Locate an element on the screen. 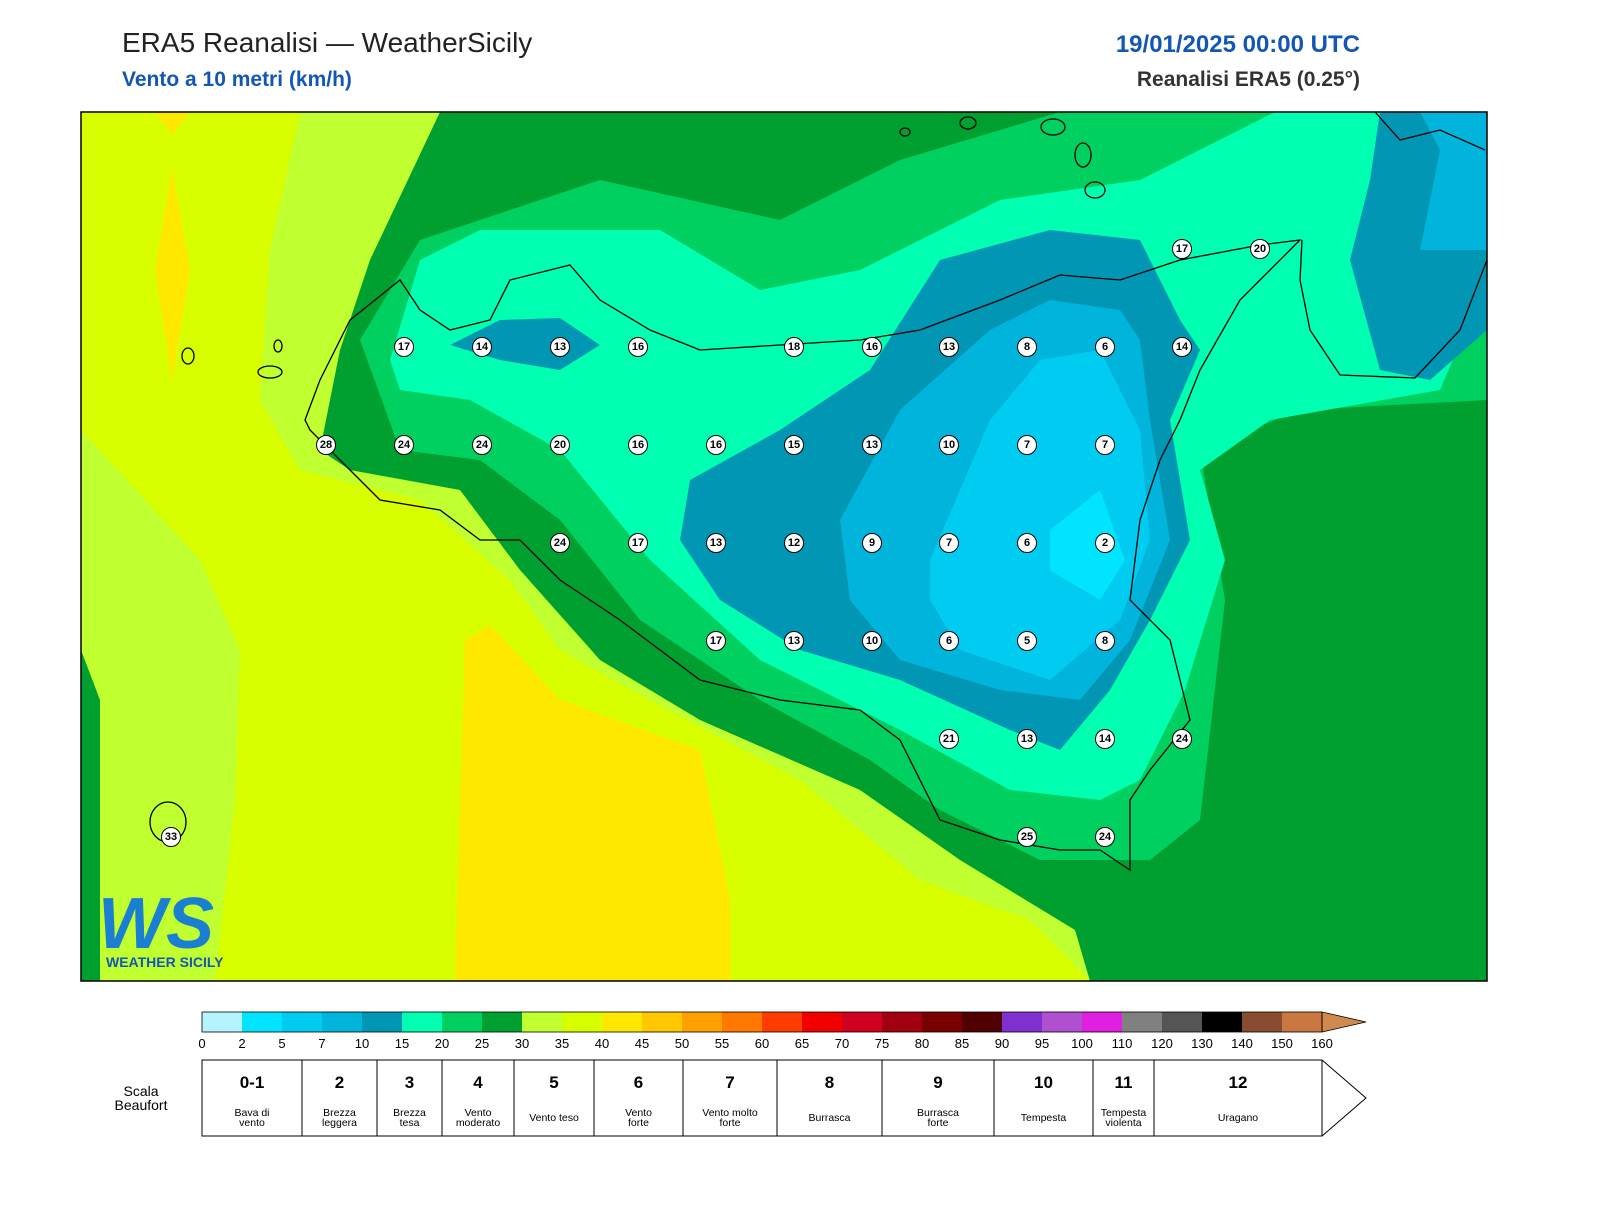 The height and width of the screenshot is (1205, 1600). logo-mark: WS is located at coordinates (156, 924).